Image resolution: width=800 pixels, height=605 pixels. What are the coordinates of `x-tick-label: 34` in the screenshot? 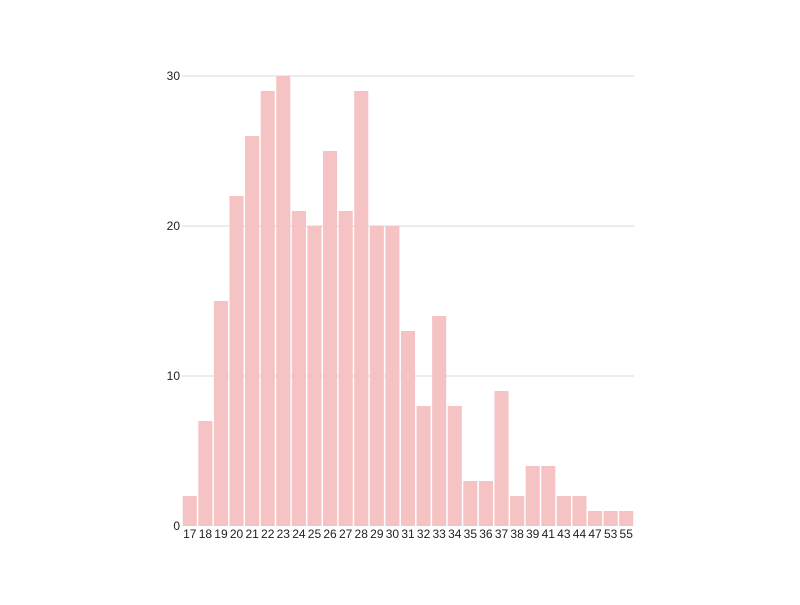 It's located at (455, 534).